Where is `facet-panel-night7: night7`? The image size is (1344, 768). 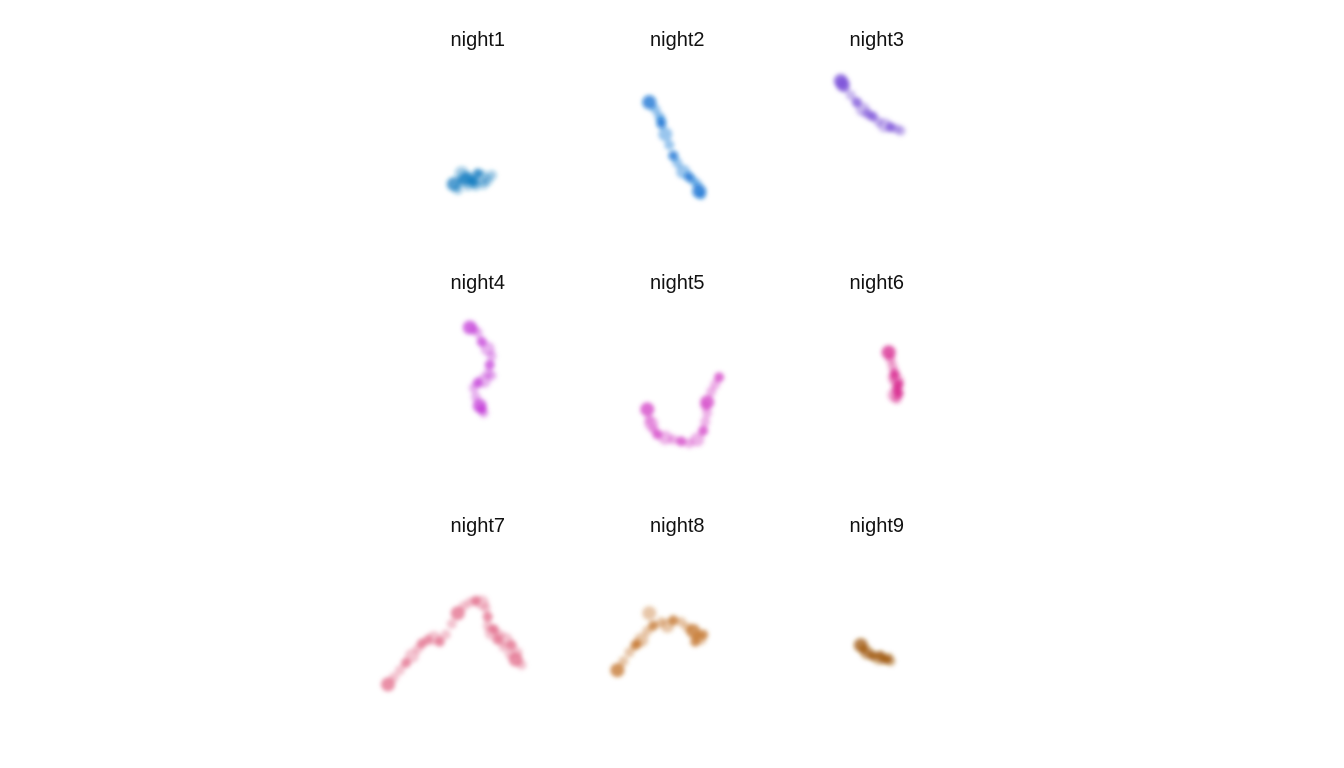
facet-panel-night7: night7 is located at coordinates (454, 603).